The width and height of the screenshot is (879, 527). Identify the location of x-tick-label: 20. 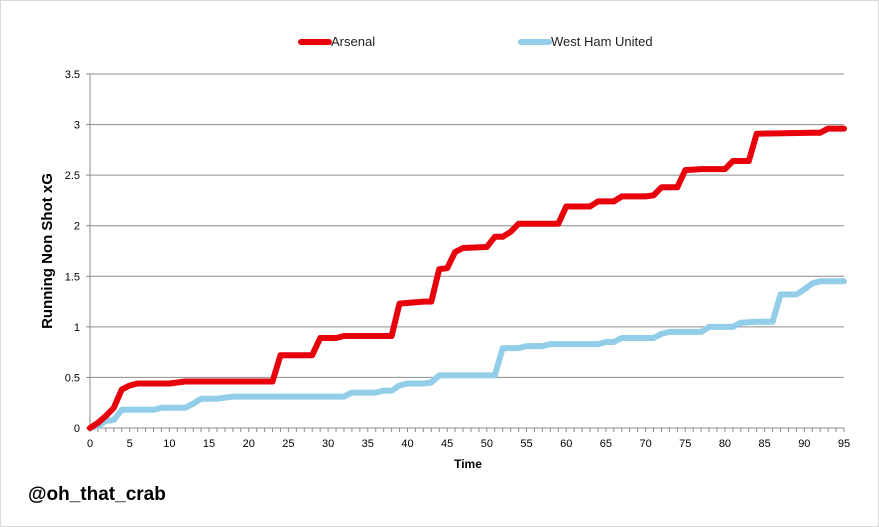
(249, 444).